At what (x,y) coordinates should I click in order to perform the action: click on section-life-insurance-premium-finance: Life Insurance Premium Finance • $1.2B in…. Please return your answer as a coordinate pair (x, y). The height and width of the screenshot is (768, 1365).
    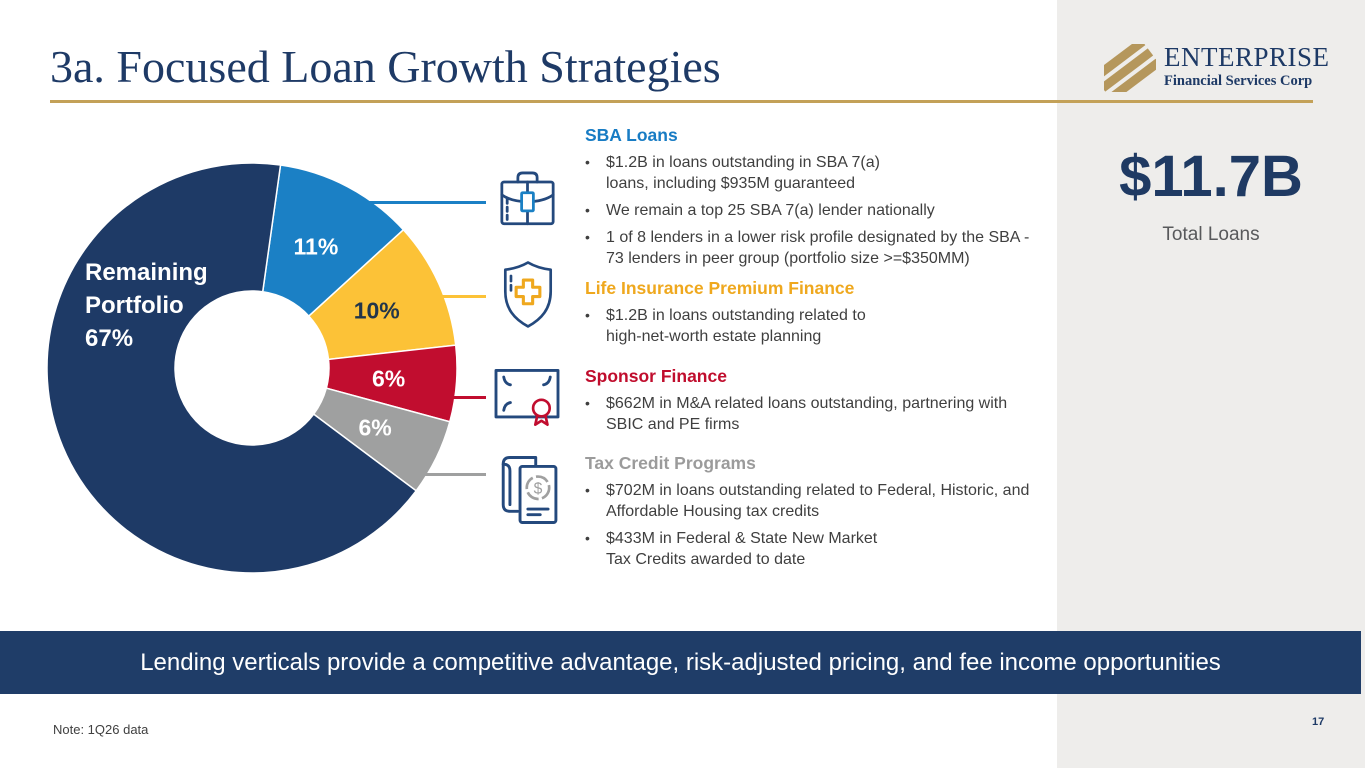
    Looking at the image, I should click on (831, 312).